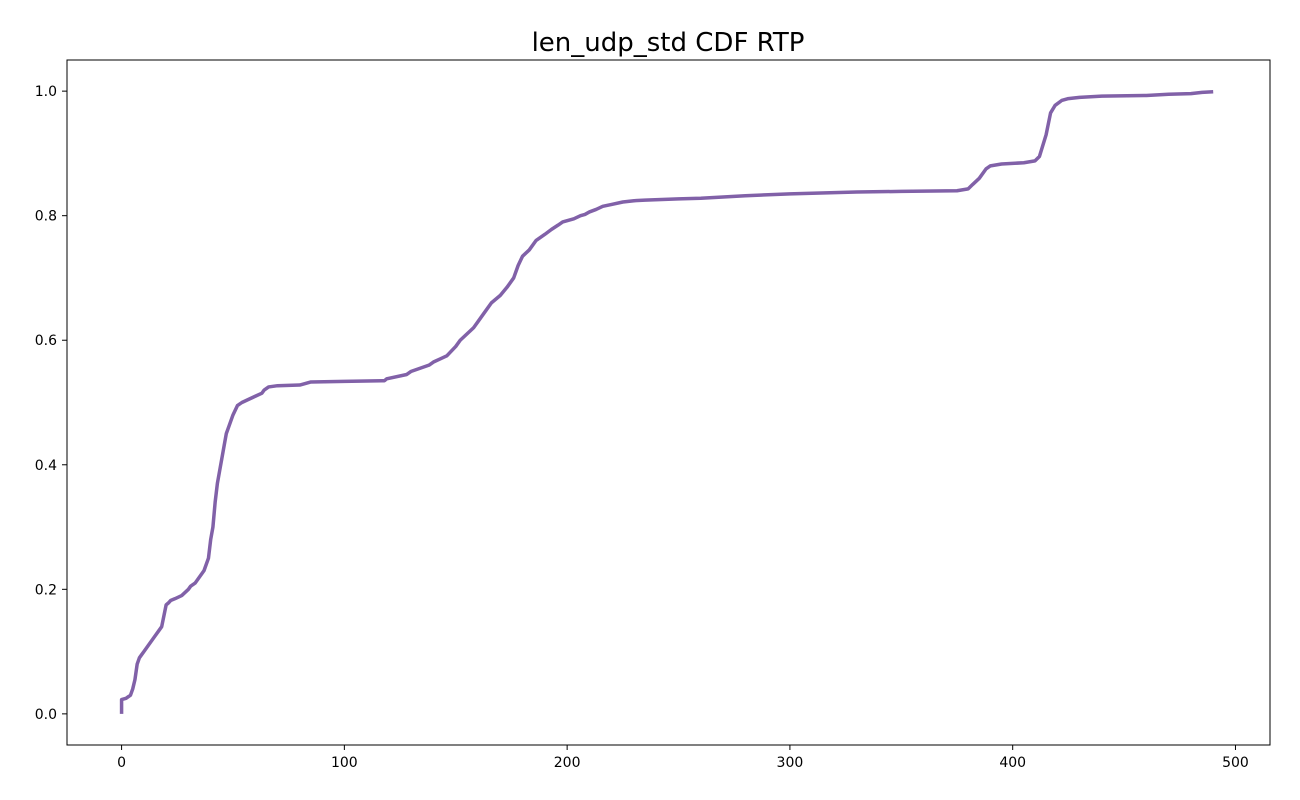 The image size is (1300, 800). I want to click on y-tick-label: 0.0, so click(46, 715).